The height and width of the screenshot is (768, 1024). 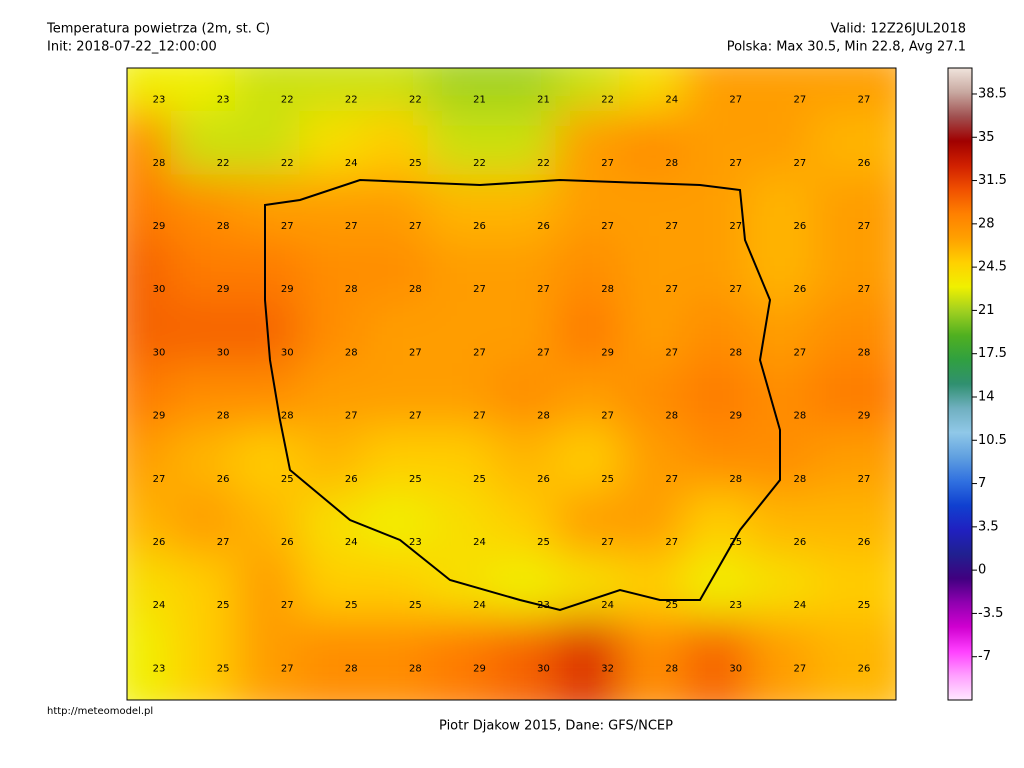 I want to click on colorbar-tick-label: 28, so click(x=986, y=223).